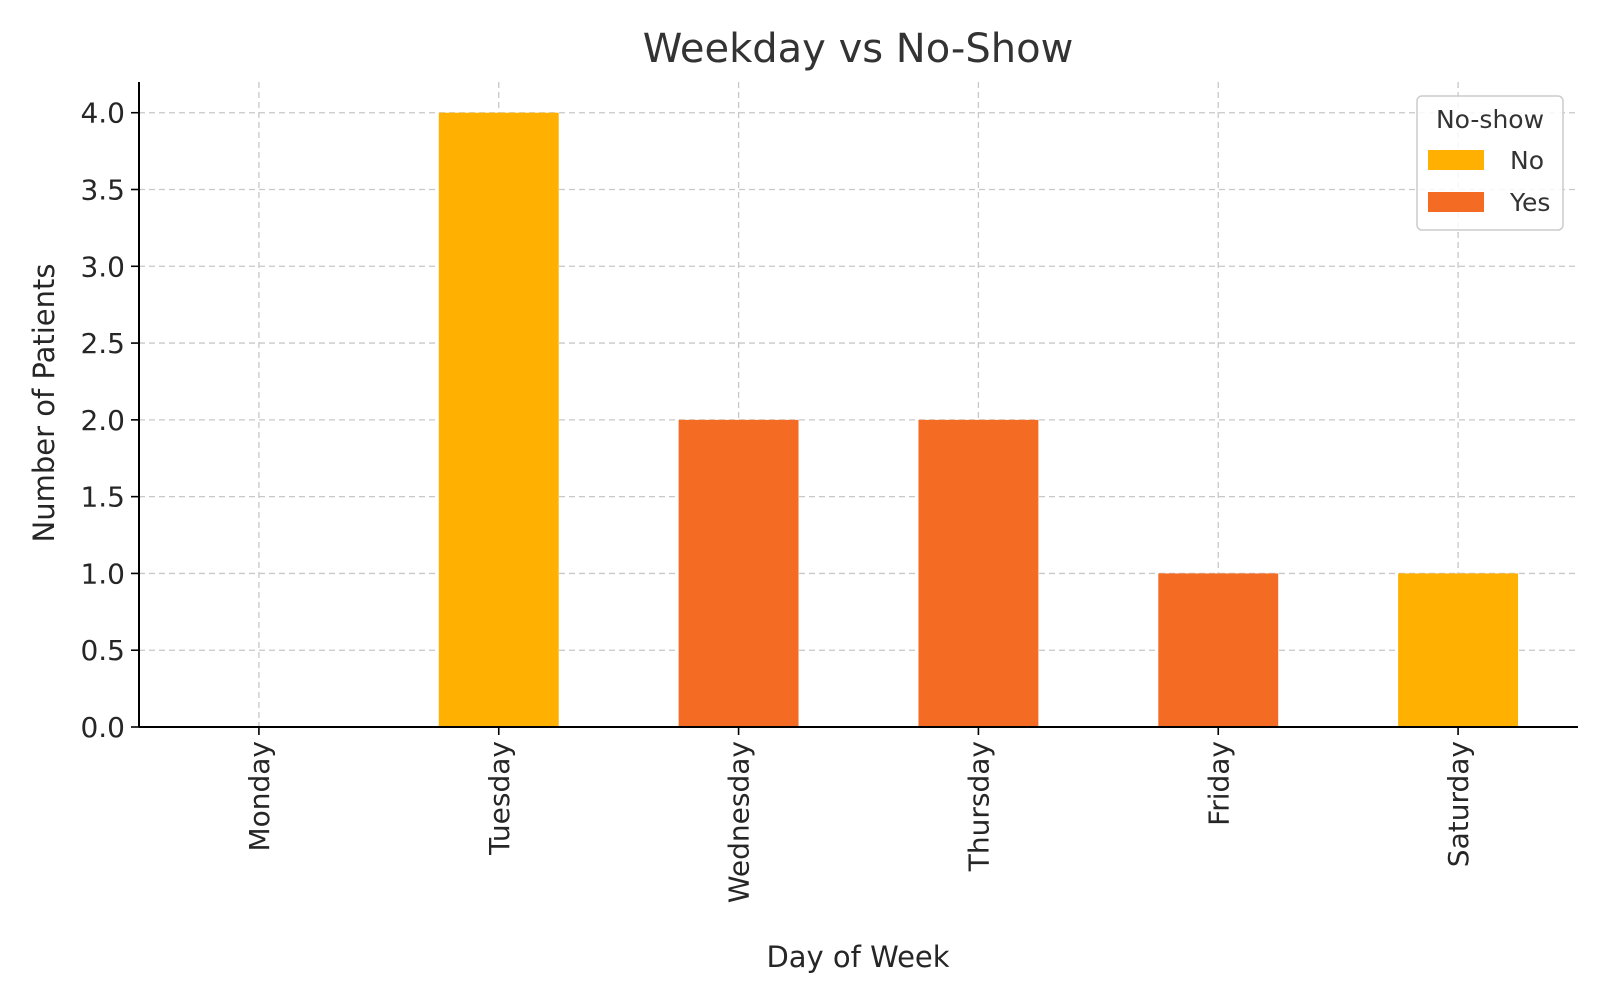 This screenshot has height=1004, width=1600. What do you see at coordinates (1456, 202) in the screenshot?
I see `legend-swatch-yes` at bounding box center [1456, 202].